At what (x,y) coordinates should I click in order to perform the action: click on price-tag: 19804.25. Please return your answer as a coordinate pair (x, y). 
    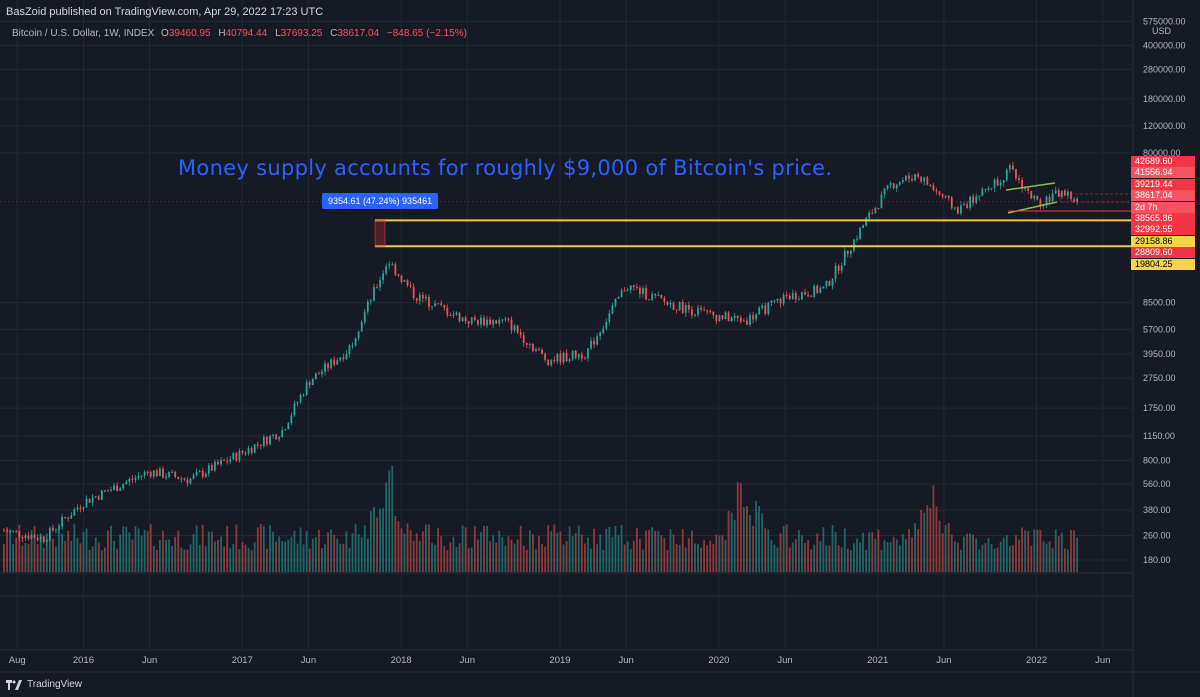
    Looking at the image, I should click on (1163, 264).